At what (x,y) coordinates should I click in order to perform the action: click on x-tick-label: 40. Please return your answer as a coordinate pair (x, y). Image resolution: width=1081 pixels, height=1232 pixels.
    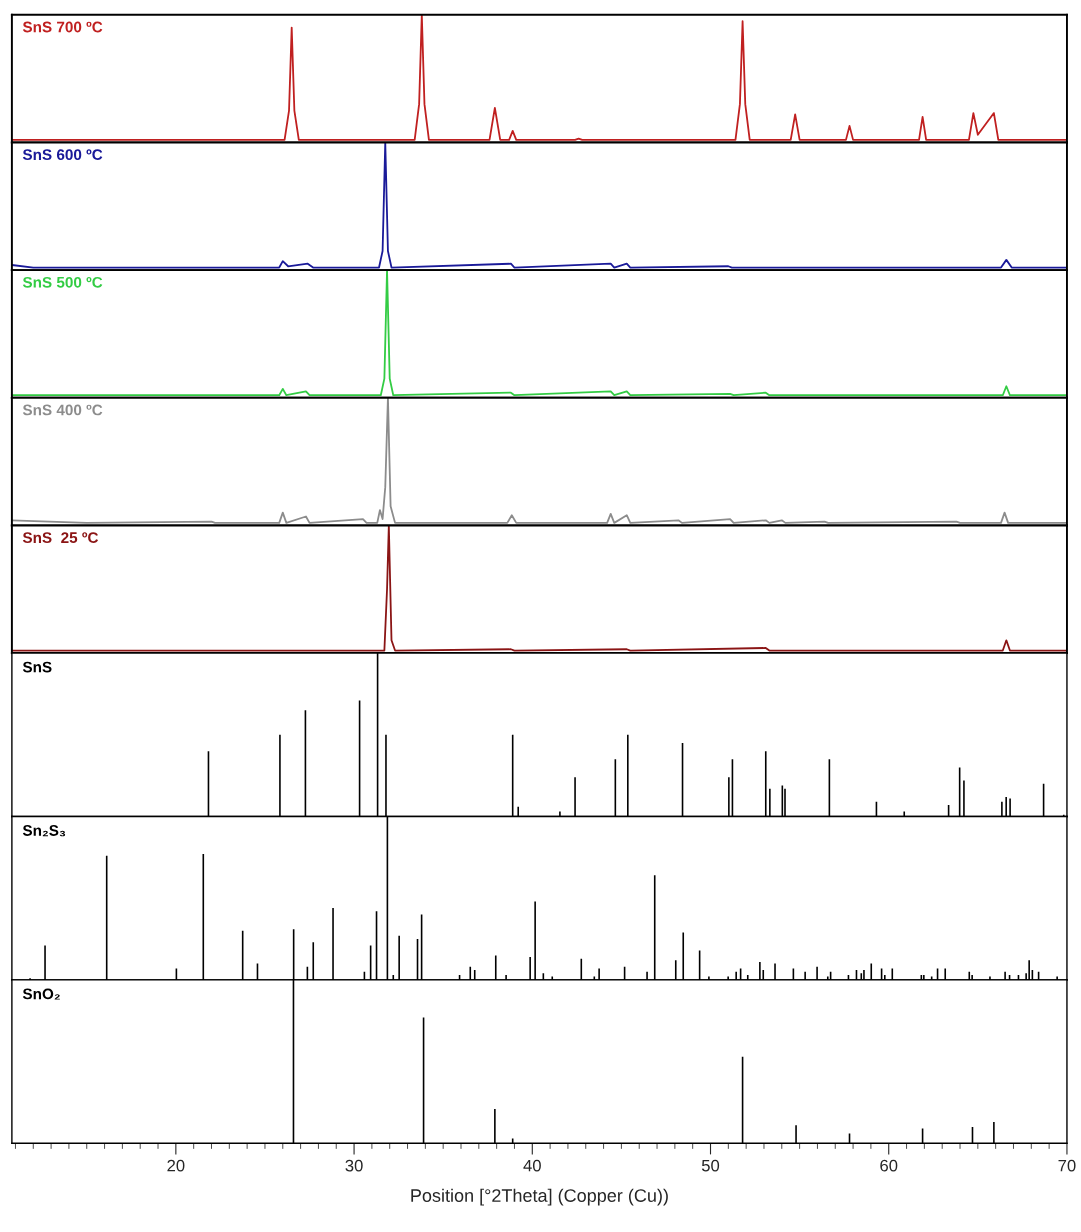
    Looking at the image, I should click on (532, 1165).